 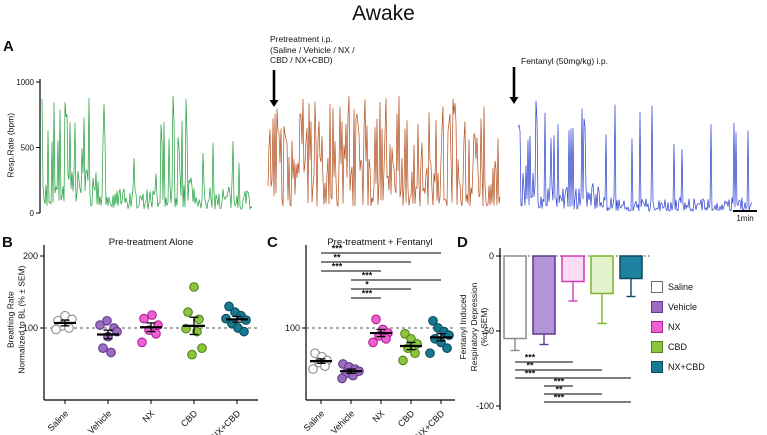 I want to click on fentanyl-annotation: Fentanyl (50mg/kg) i.p., so click(x=564, y=61).